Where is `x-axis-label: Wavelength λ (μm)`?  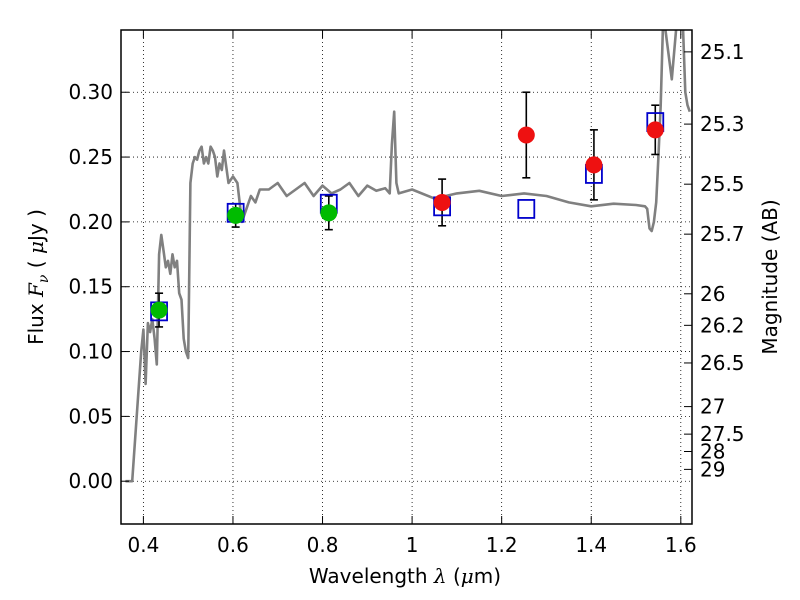
x-axis-label: Wavelength λ (μm) is located at coordinates (405, 576).